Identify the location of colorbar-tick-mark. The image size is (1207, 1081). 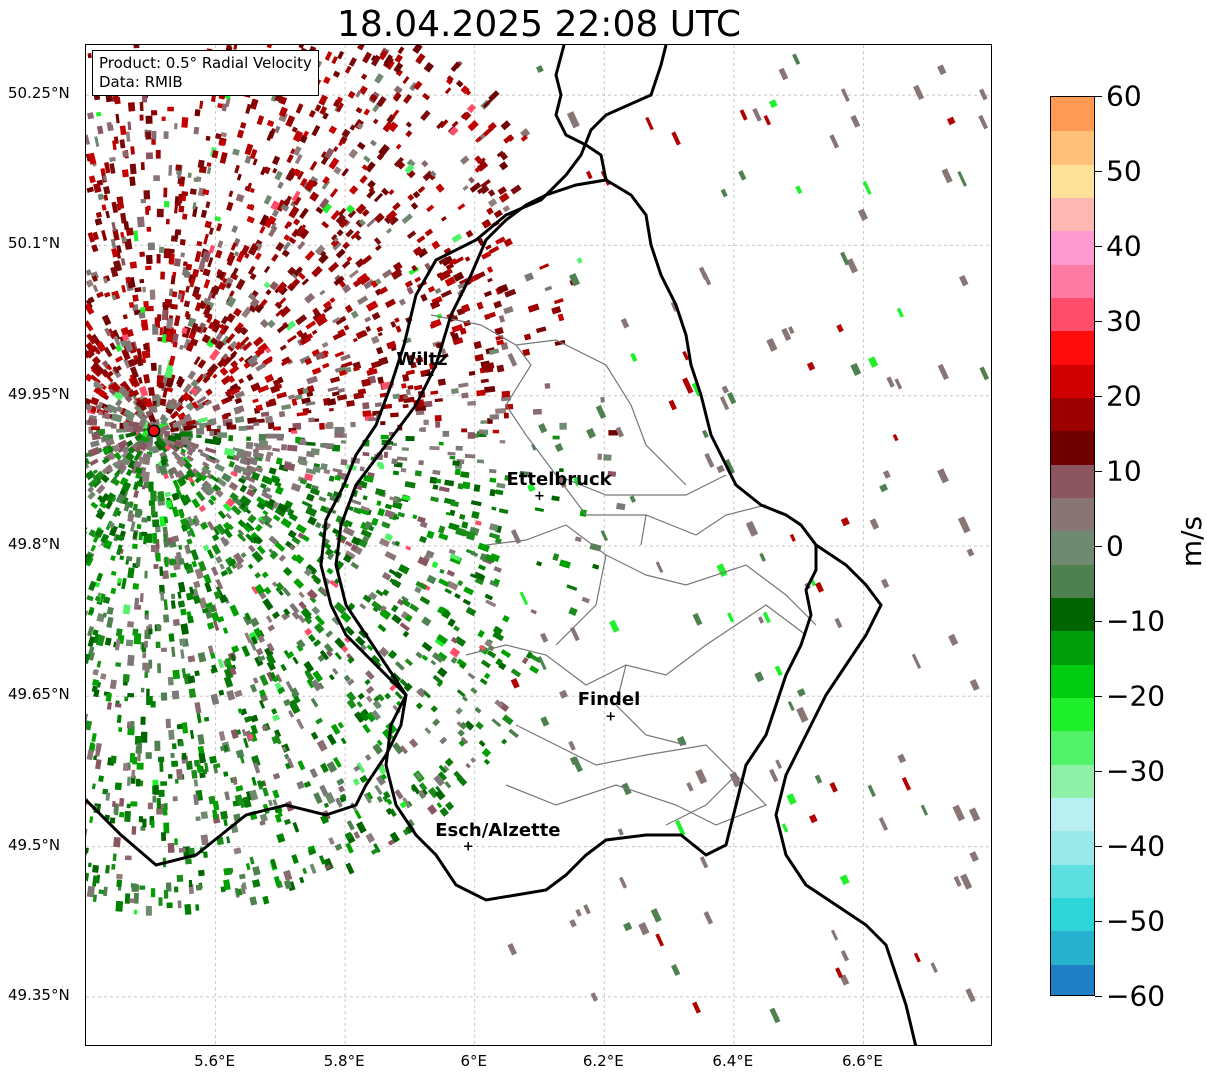
(1098, 171).